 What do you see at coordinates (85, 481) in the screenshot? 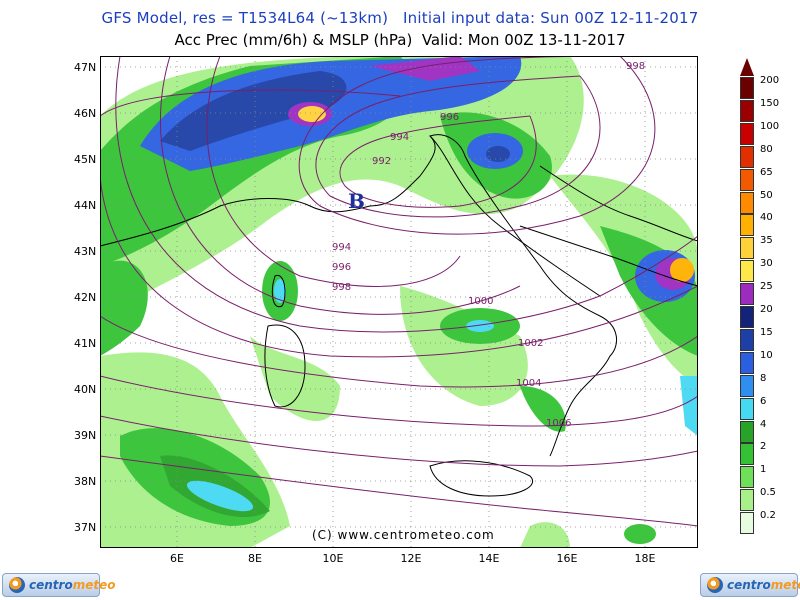
I see `lat-label: 38N` at bounding box center [85, 481].